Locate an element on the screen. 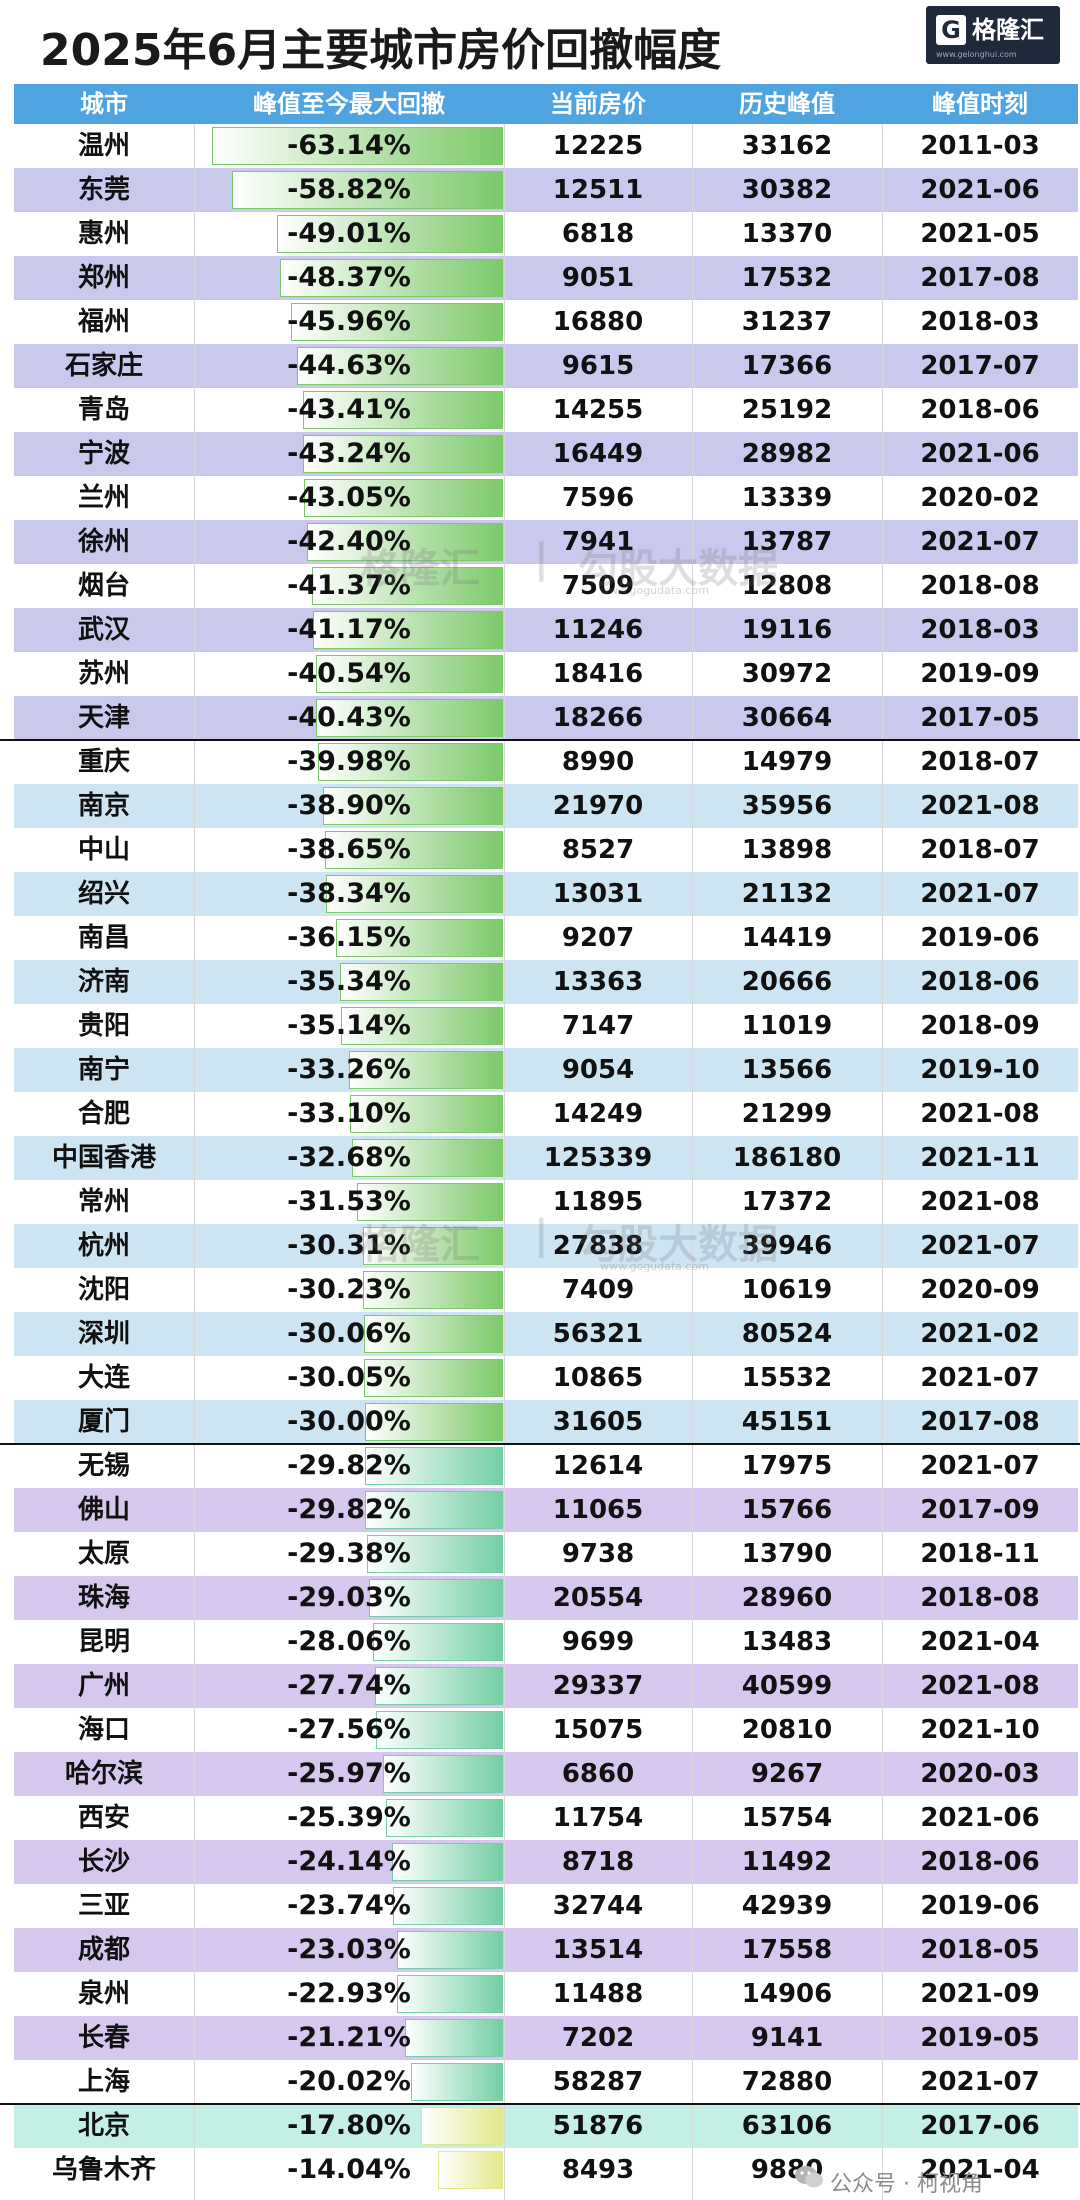  cell-current-price: 8527 is located at coordinates (598, 850).